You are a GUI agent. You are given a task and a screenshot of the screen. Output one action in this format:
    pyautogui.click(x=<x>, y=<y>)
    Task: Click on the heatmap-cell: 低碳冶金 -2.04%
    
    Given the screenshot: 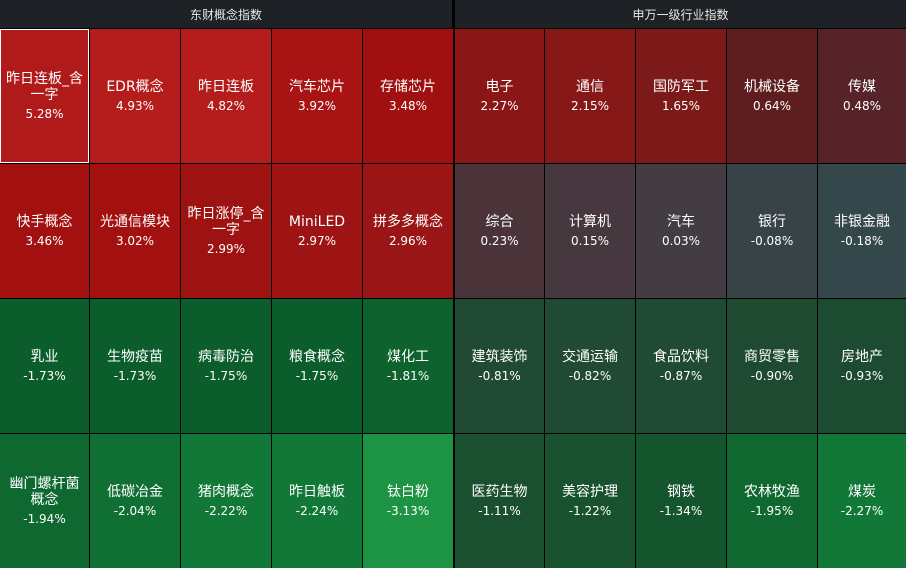 What is the action you would take?
    pyautogui.click(x=135, y=501)
    